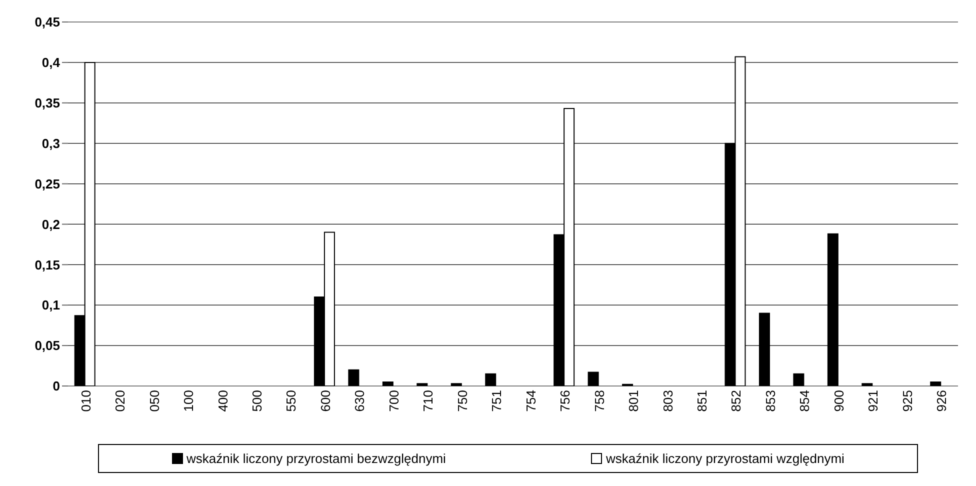  I want to click on x-tick-label: 801, so click(634, 401).